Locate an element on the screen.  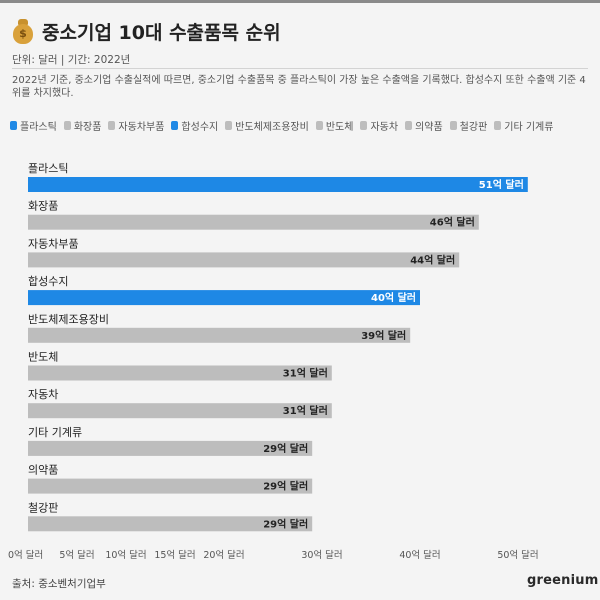
legend-label: 철강판 is located at coordinates (473, 127).